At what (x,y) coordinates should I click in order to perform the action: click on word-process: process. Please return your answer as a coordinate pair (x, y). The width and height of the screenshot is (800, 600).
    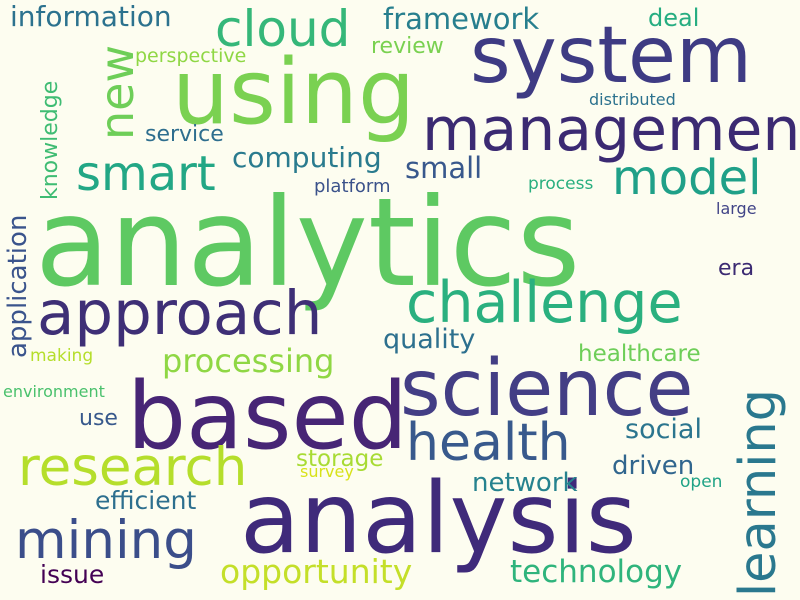
    Looking at the image, I should click on (561, 184).